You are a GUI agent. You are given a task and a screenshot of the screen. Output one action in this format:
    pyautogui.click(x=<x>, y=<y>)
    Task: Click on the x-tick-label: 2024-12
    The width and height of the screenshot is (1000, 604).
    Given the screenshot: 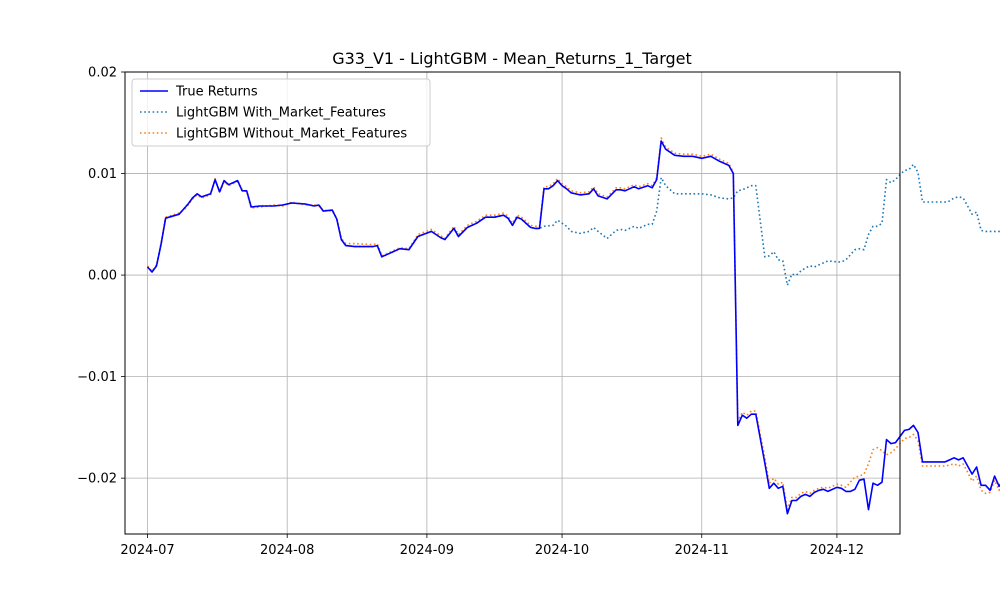 What is the action you would take?
    pyautogui.click(x=837, y=550)
    